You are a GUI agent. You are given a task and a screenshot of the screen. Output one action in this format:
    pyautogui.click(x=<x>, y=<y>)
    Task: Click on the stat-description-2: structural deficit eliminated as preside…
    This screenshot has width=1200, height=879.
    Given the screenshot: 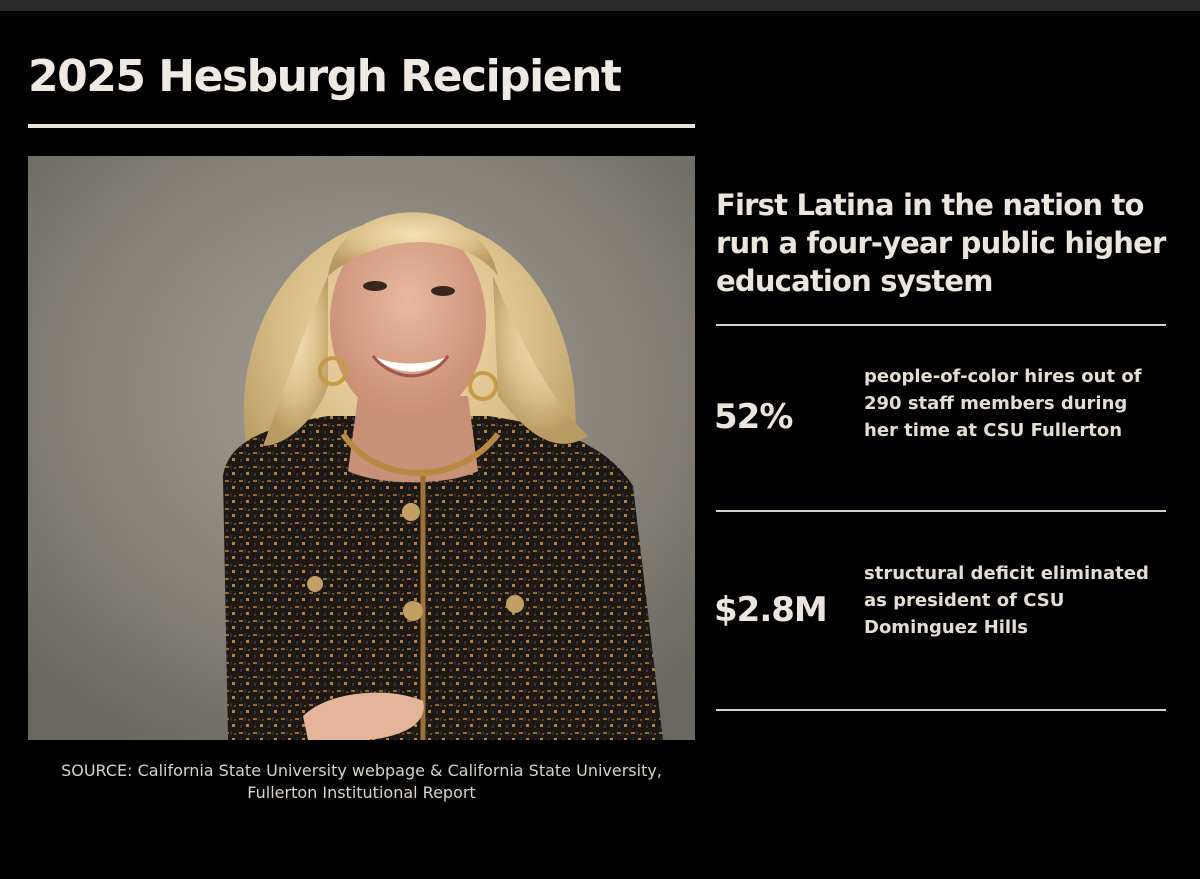 What is the action you would take?
    pyautogui.click(x=1006, y=600)
    